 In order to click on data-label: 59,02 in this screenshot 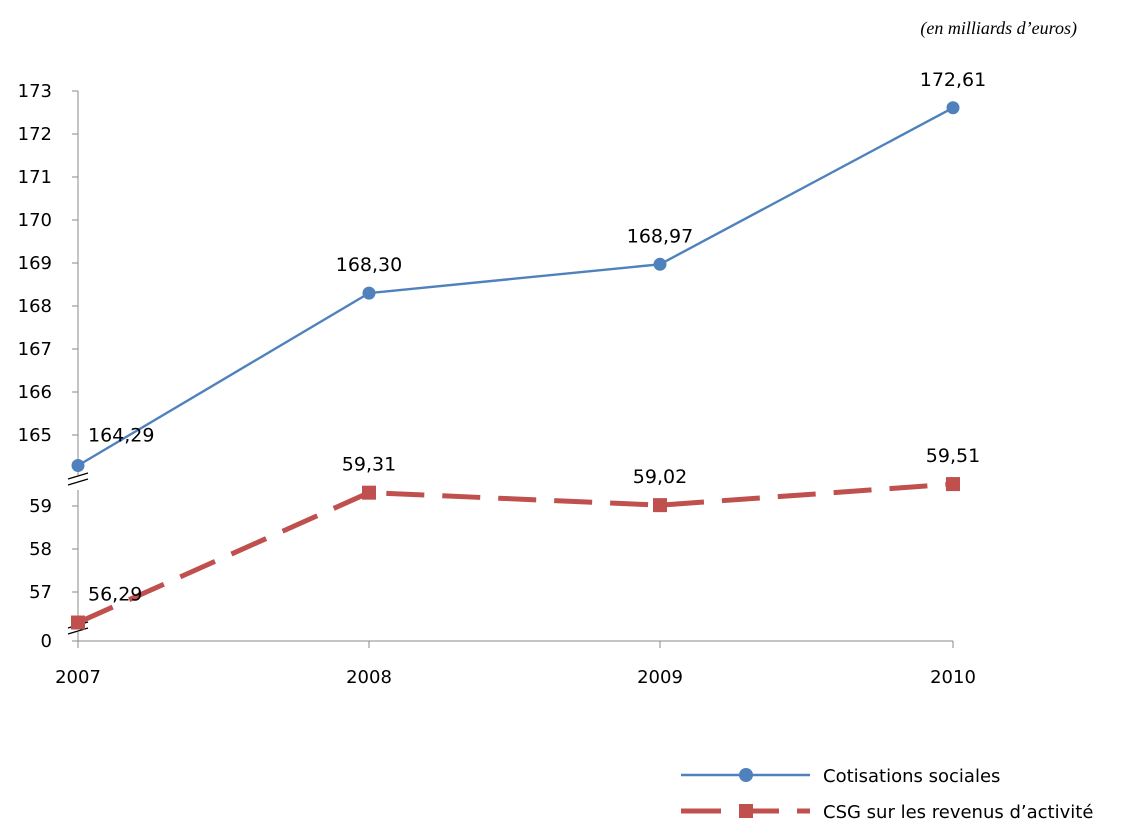, I will do `click(660, 477)`.